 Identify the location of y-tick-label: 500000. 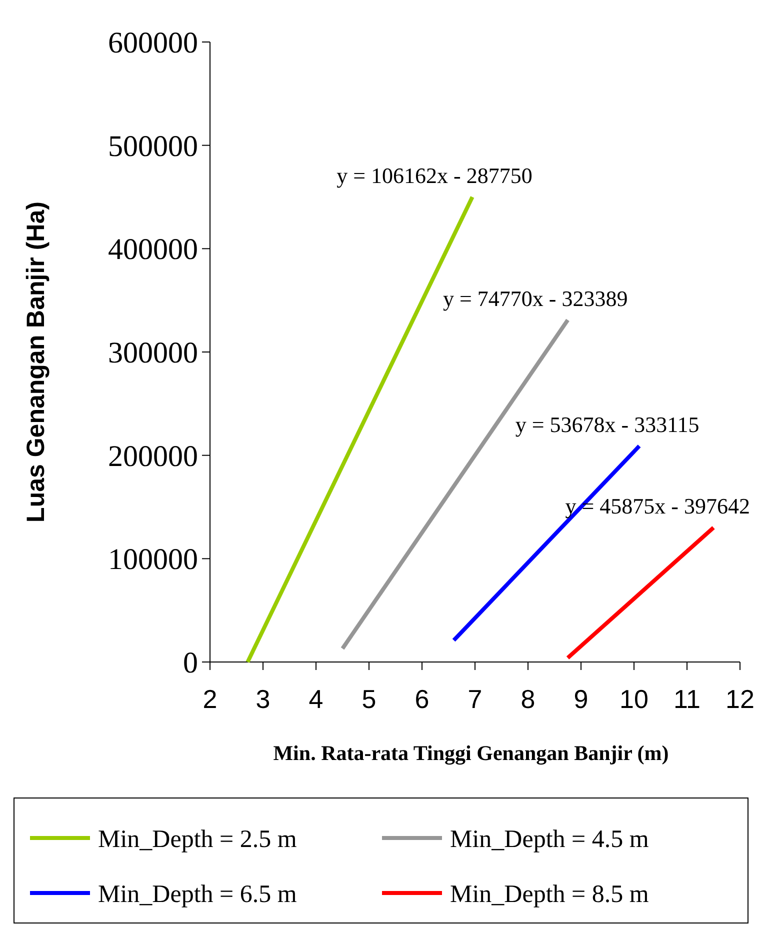
(153, 146).